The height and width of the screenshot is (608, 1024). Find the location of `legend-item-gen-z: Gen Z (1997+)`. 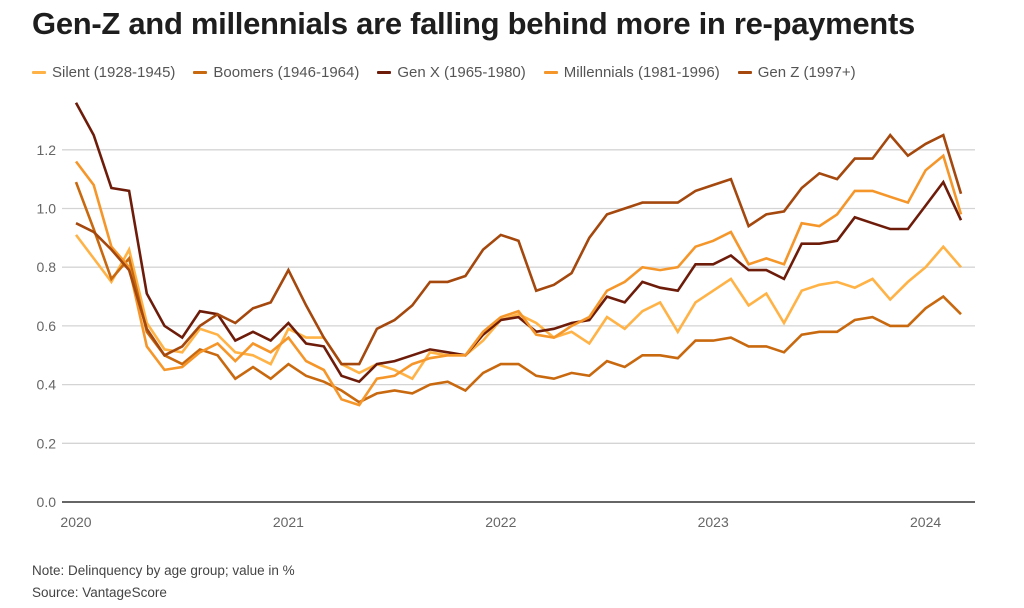

legend-item-gen-z: Gen Z (1997+) is located at coordinates (796, 72).